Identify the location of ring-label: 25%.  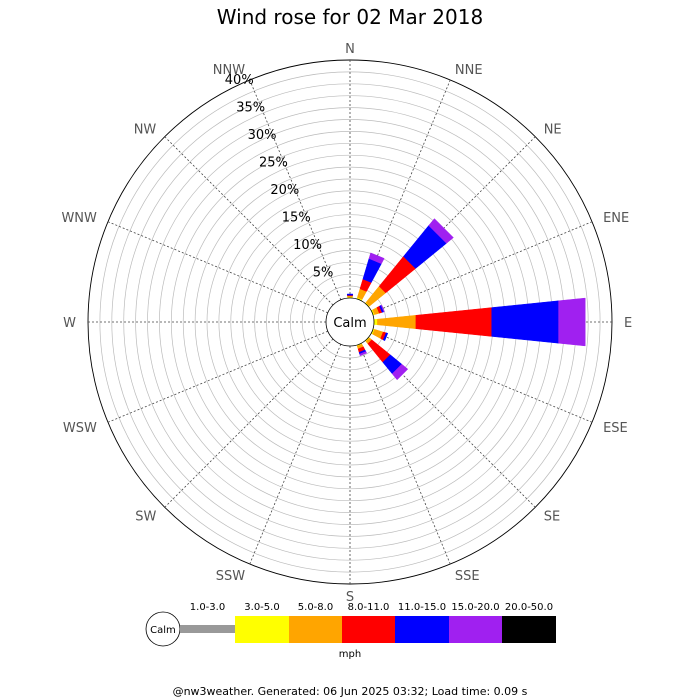
(273, 162).